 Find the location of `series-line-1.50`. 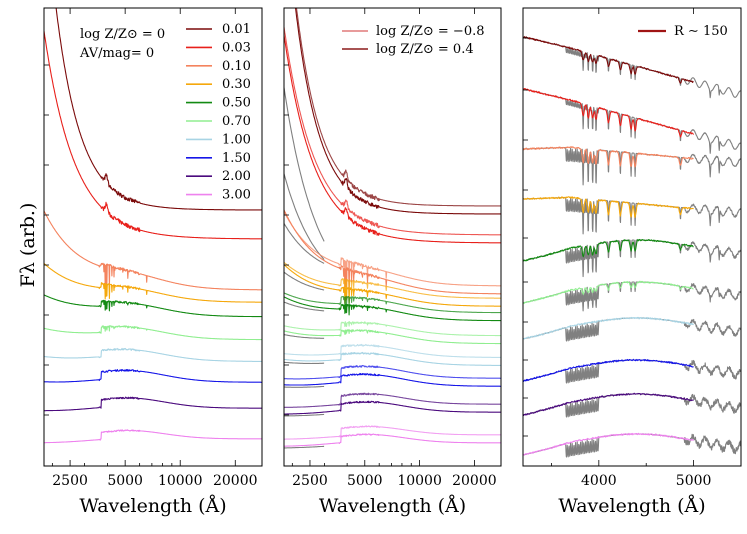

series-line-1.50 is located at coordinates (153, 376).